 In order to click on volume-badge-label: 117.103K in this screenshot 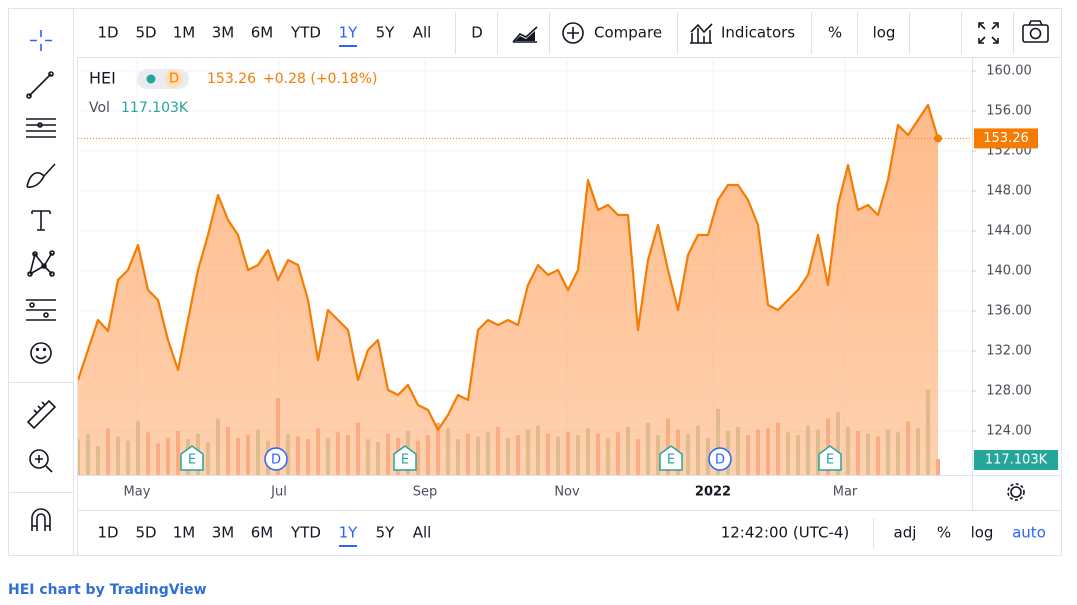, I will do `click(1016, 460)`.